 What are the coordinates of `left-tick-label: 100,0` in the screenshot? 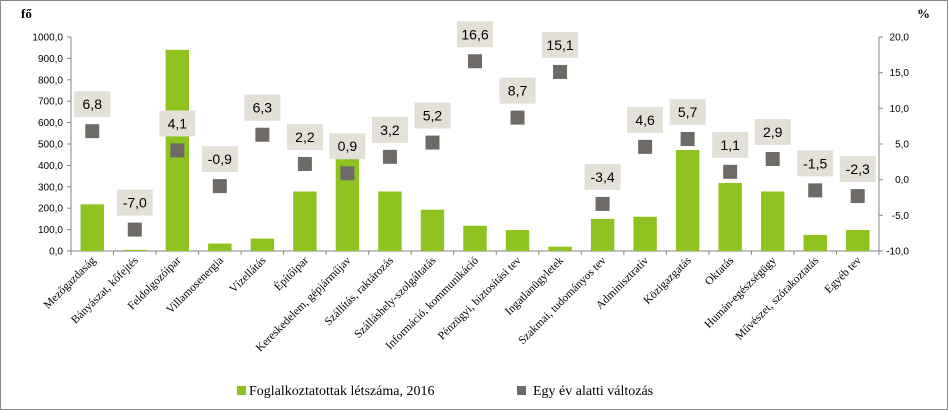 It's located at (50, 230).